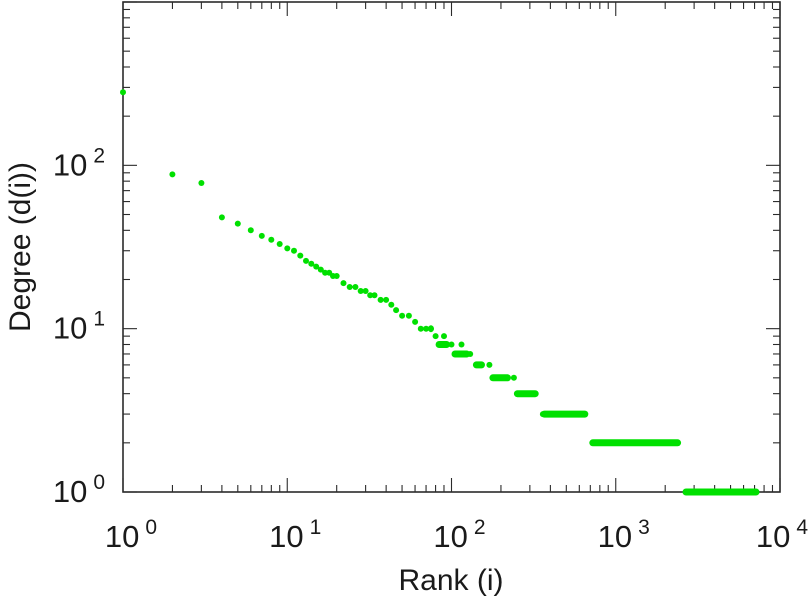 Image resolution: width=812 pixels, height=600 pixels. I want to click on x-tick-label: 10 0, so click(131, 535).